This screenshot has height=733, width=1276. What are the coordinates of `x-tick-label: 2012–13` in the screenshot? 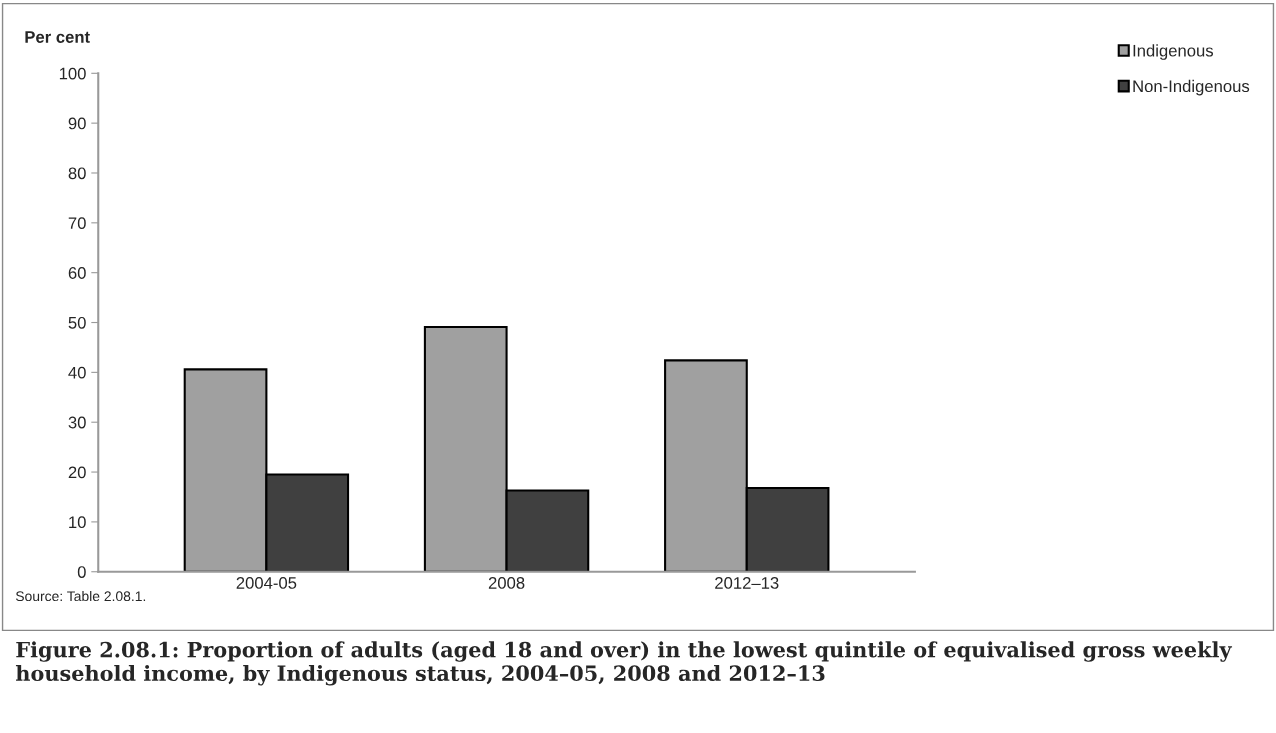 It's located at (747, 583).